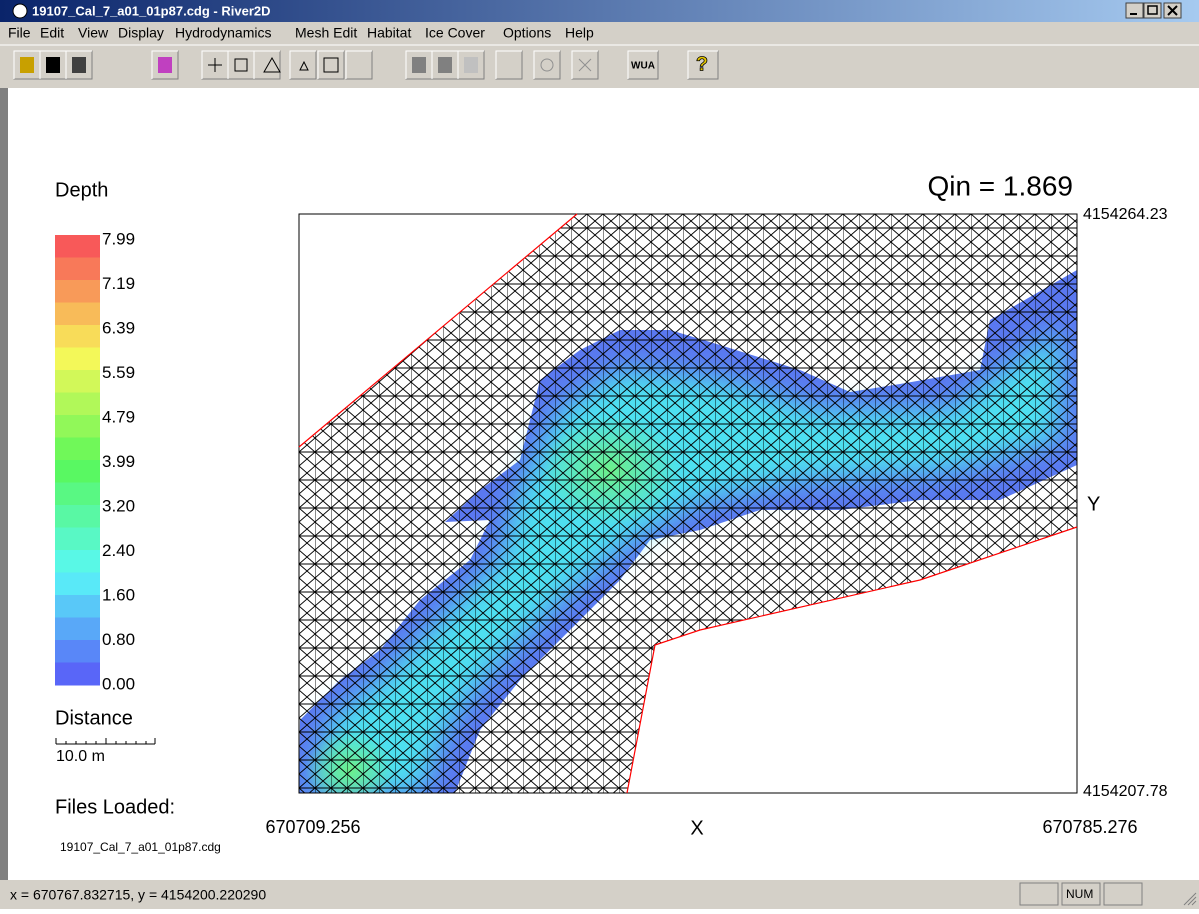 This screenshot has height=914, width=1199. What do you see at coordinates (118, 327) in the screenshot?
I see `legend-label: 6.39` at bounding box center [118, 327].